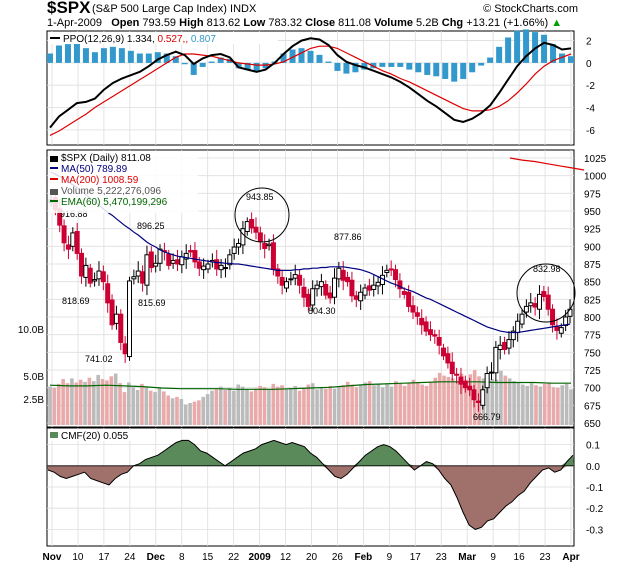 This screenshot has width=620, height=566. I want to click on ppo-legend: PPO(12,26,9) 1.334, 0.527,, 0.807, so click(139, 39).